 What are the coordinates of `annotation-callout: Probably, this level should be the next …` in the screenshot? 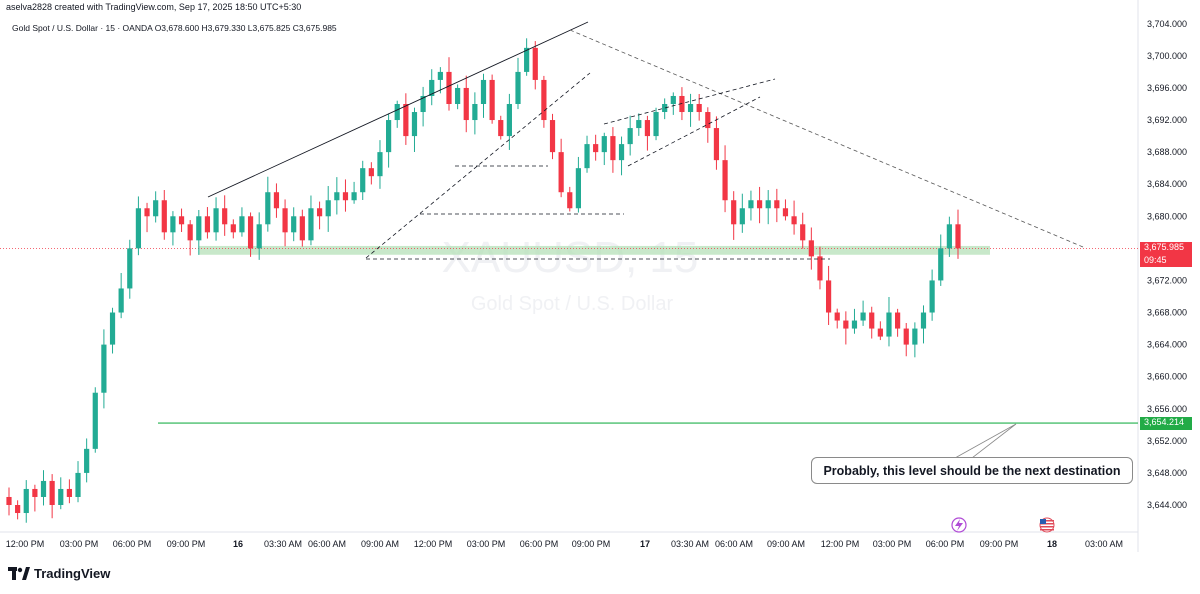 It's located at (972, 470).